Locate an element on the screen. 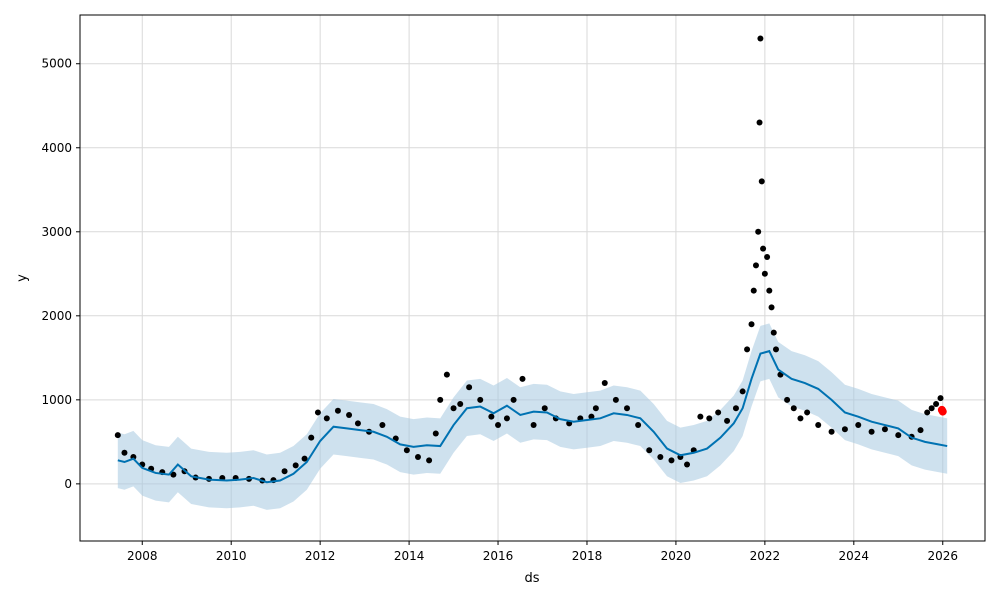 The width and height of the screenshot is (1000, 600). x-tick-label: 2024 is located at coordinates (854, 556).